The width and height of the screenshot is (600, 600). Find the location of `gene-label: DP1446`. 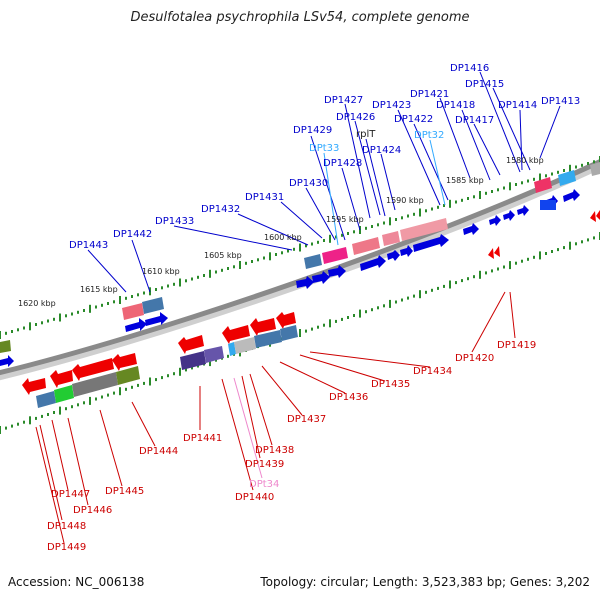

gene-label: DP1446 is located at coordinates (92, 510).